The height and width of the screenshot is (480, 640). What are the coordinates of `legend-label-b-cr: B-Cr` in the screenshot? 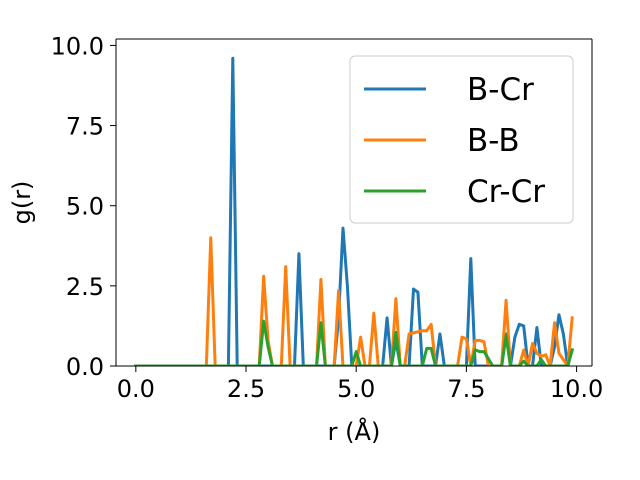 It's located at (500, 90).